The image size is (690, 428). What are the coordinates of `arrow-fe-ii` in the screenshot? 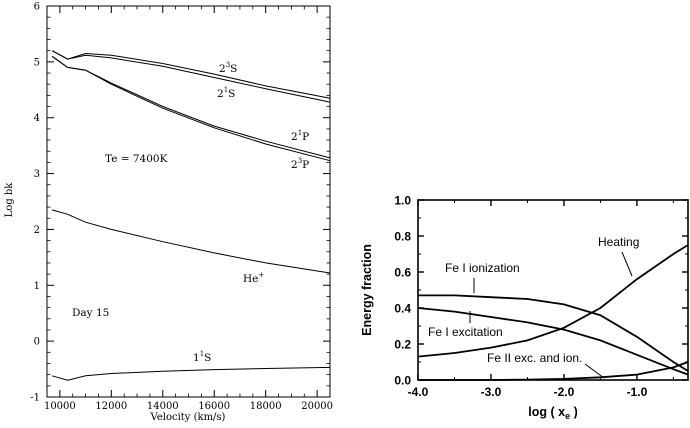 It's located at (594, 371).